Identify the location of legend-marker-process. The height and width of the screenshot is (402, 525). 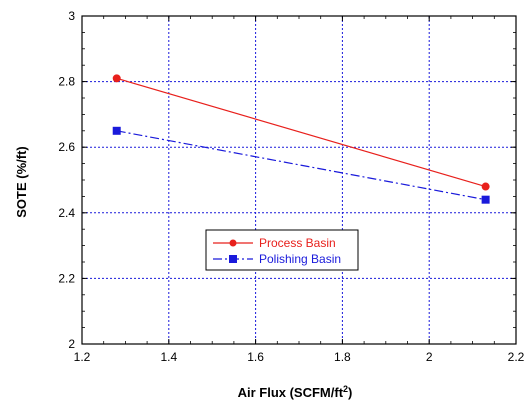
(233, 243).